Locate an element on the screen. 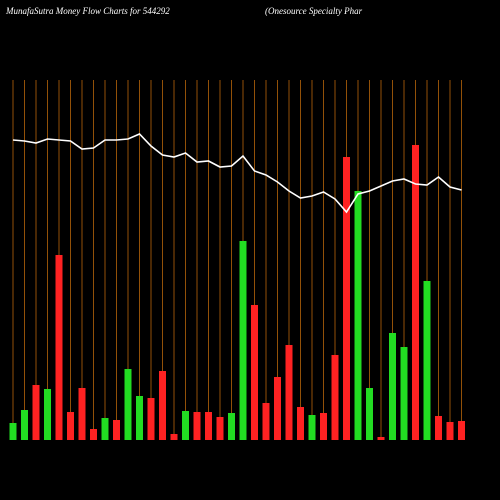 Image resolution: width=500 pixels, height=500 pixels. chart-subtitle: (Onesource Specialty Phar is located at coordinates (314, 11).